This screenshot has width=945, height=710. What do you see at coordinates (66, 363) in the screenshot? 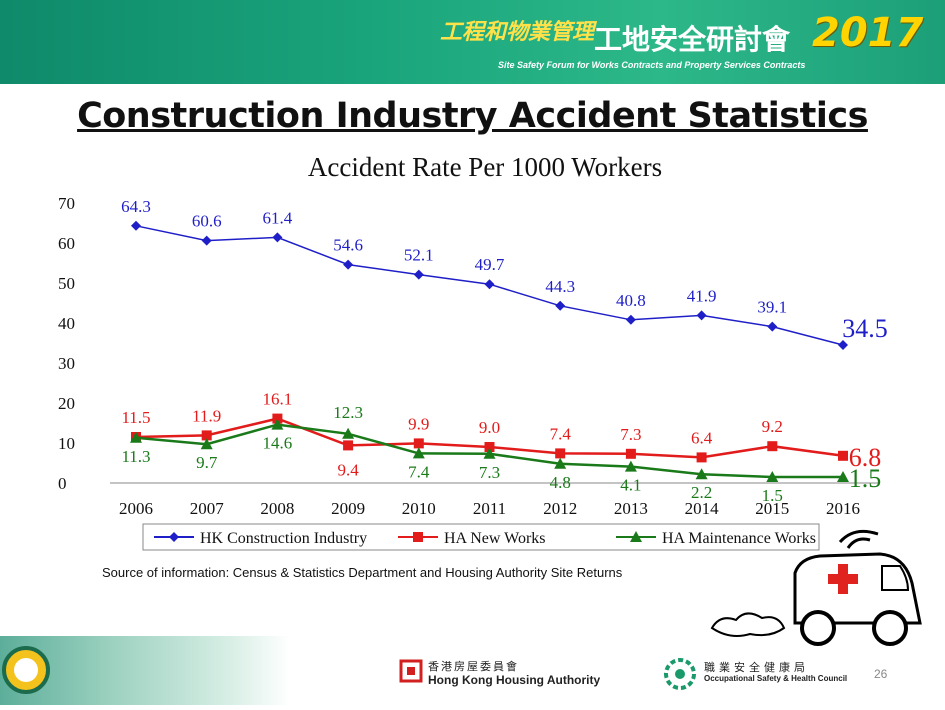
I see `y-tick-label: 30` at bounding box center [66, 363].